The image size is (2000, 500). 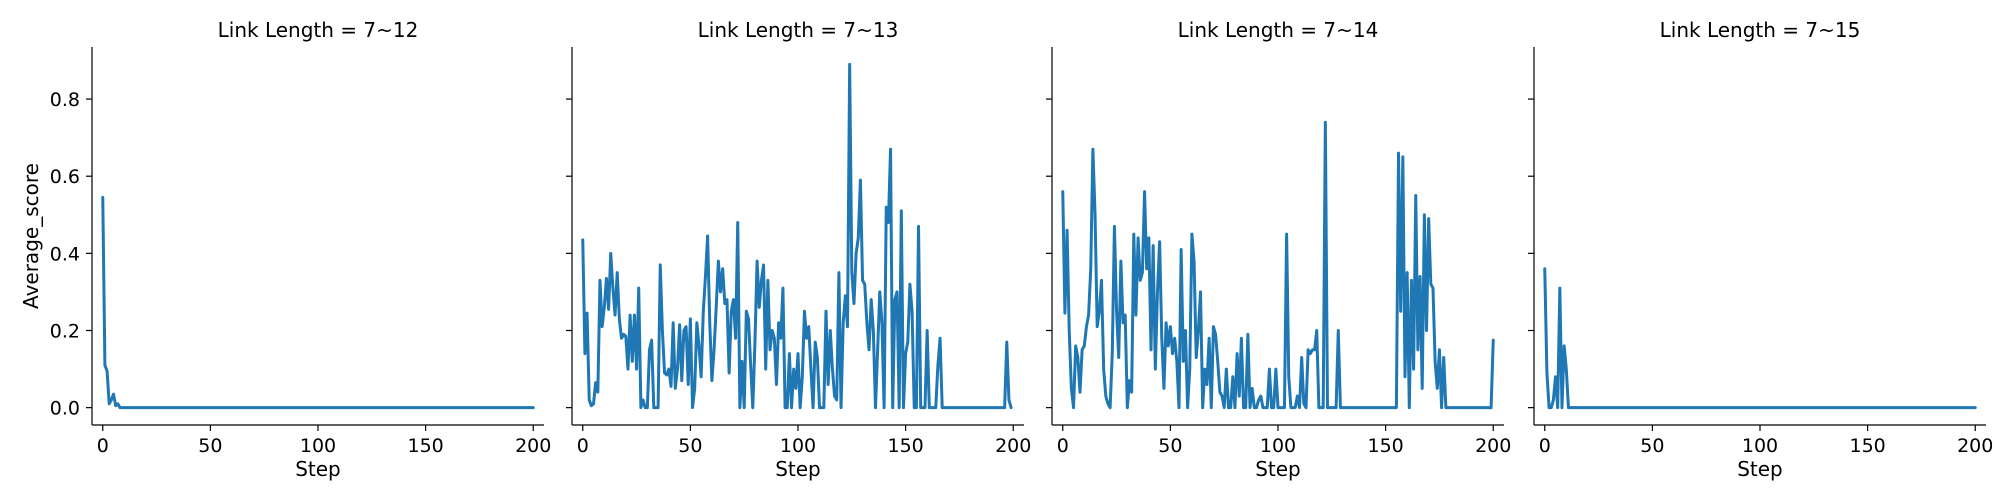 I want to click on y-tick-label: 0.2, so click(x=65, y=332).